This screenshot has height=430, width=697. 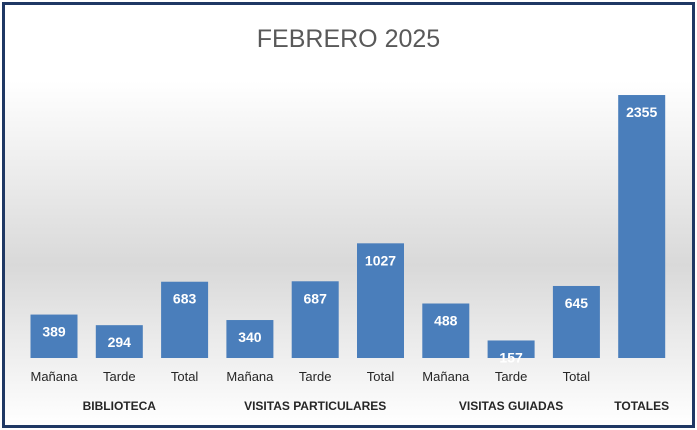 What do you see at coordinates (120, 406) in the screenshot?
I see `group-label-0: BIBLIOTECA` at bounding box center [120, 406].